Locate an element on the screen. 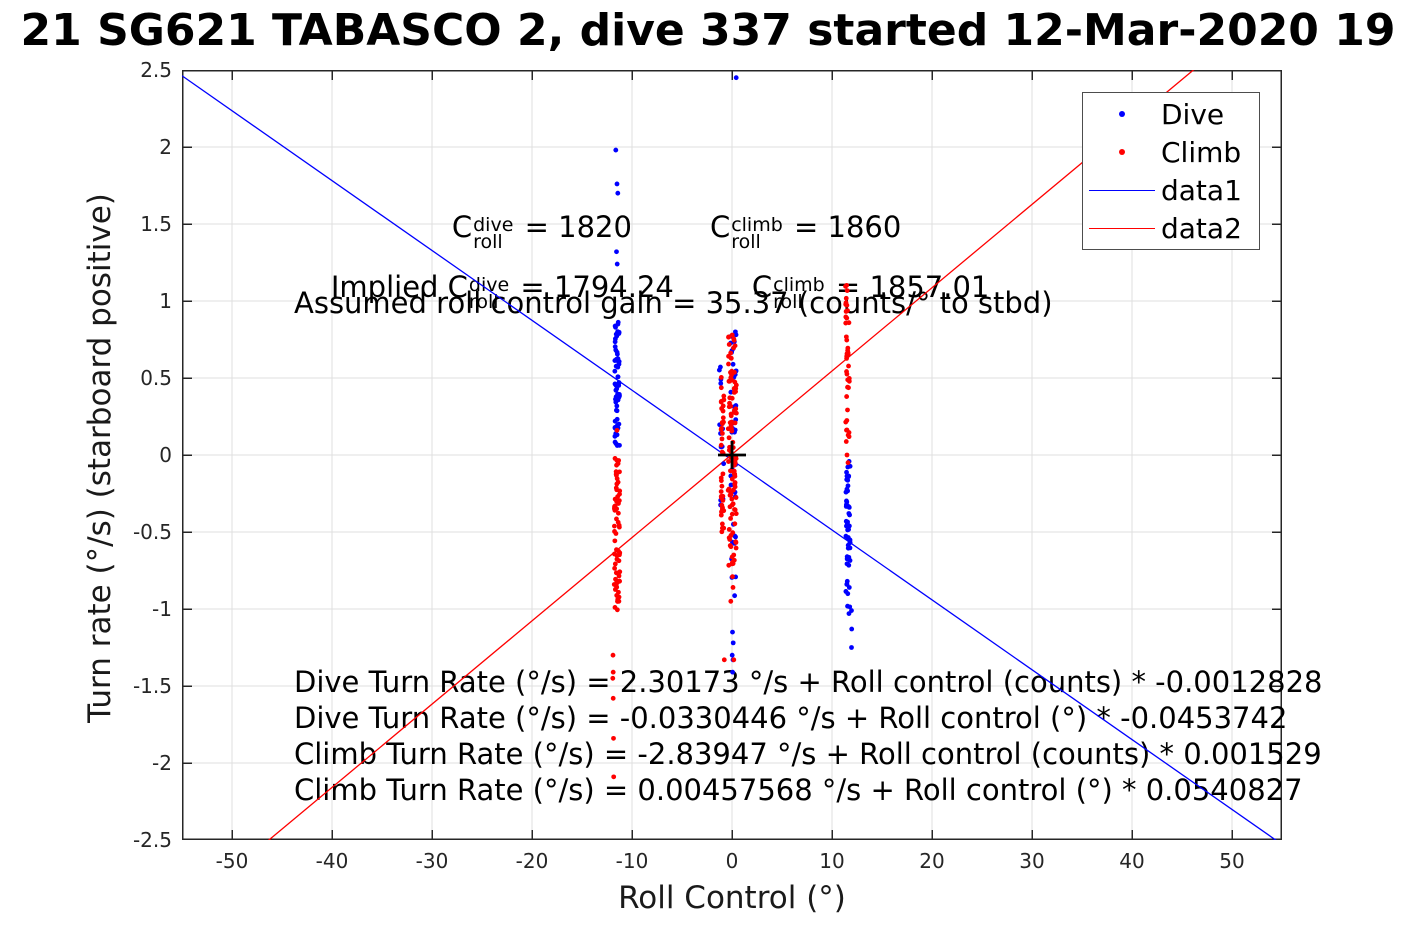 This screenshot has width=1417, height=945. y-tick-label: 1.5 is located at coordinates (156, 224).